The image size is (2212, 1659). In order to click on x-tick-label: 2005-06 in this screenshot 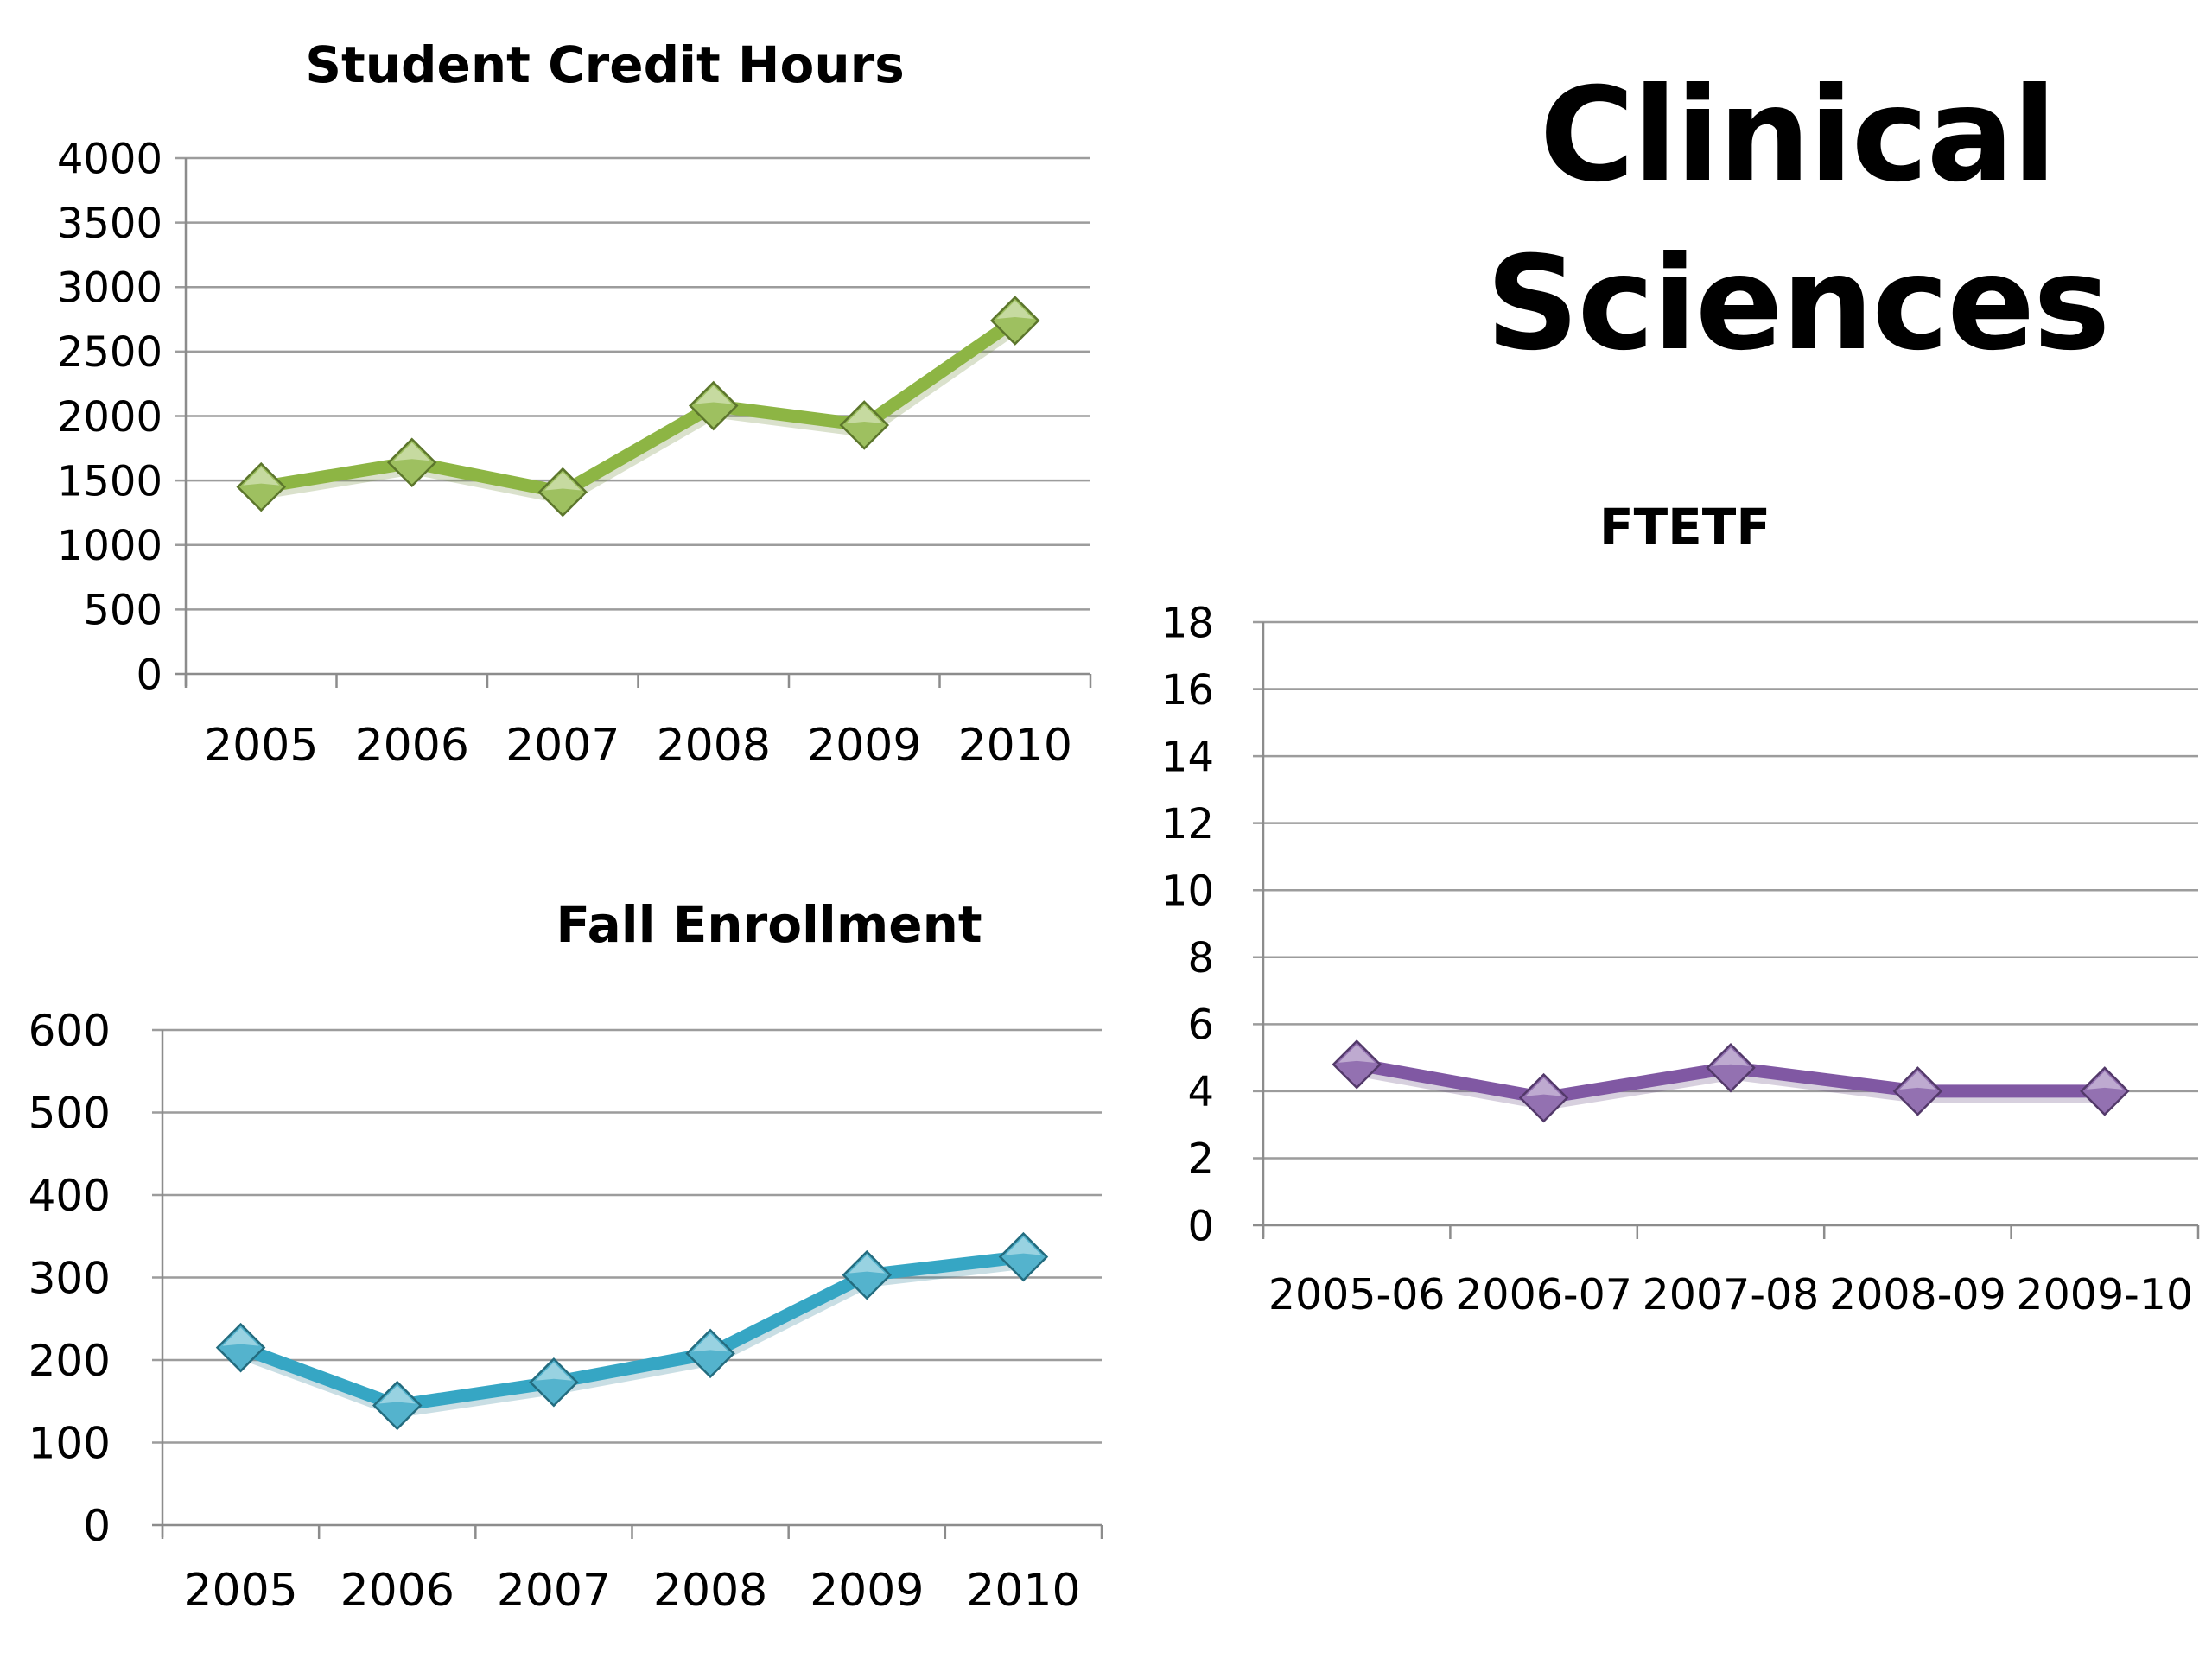, I will do `click(1357, 1294)`.